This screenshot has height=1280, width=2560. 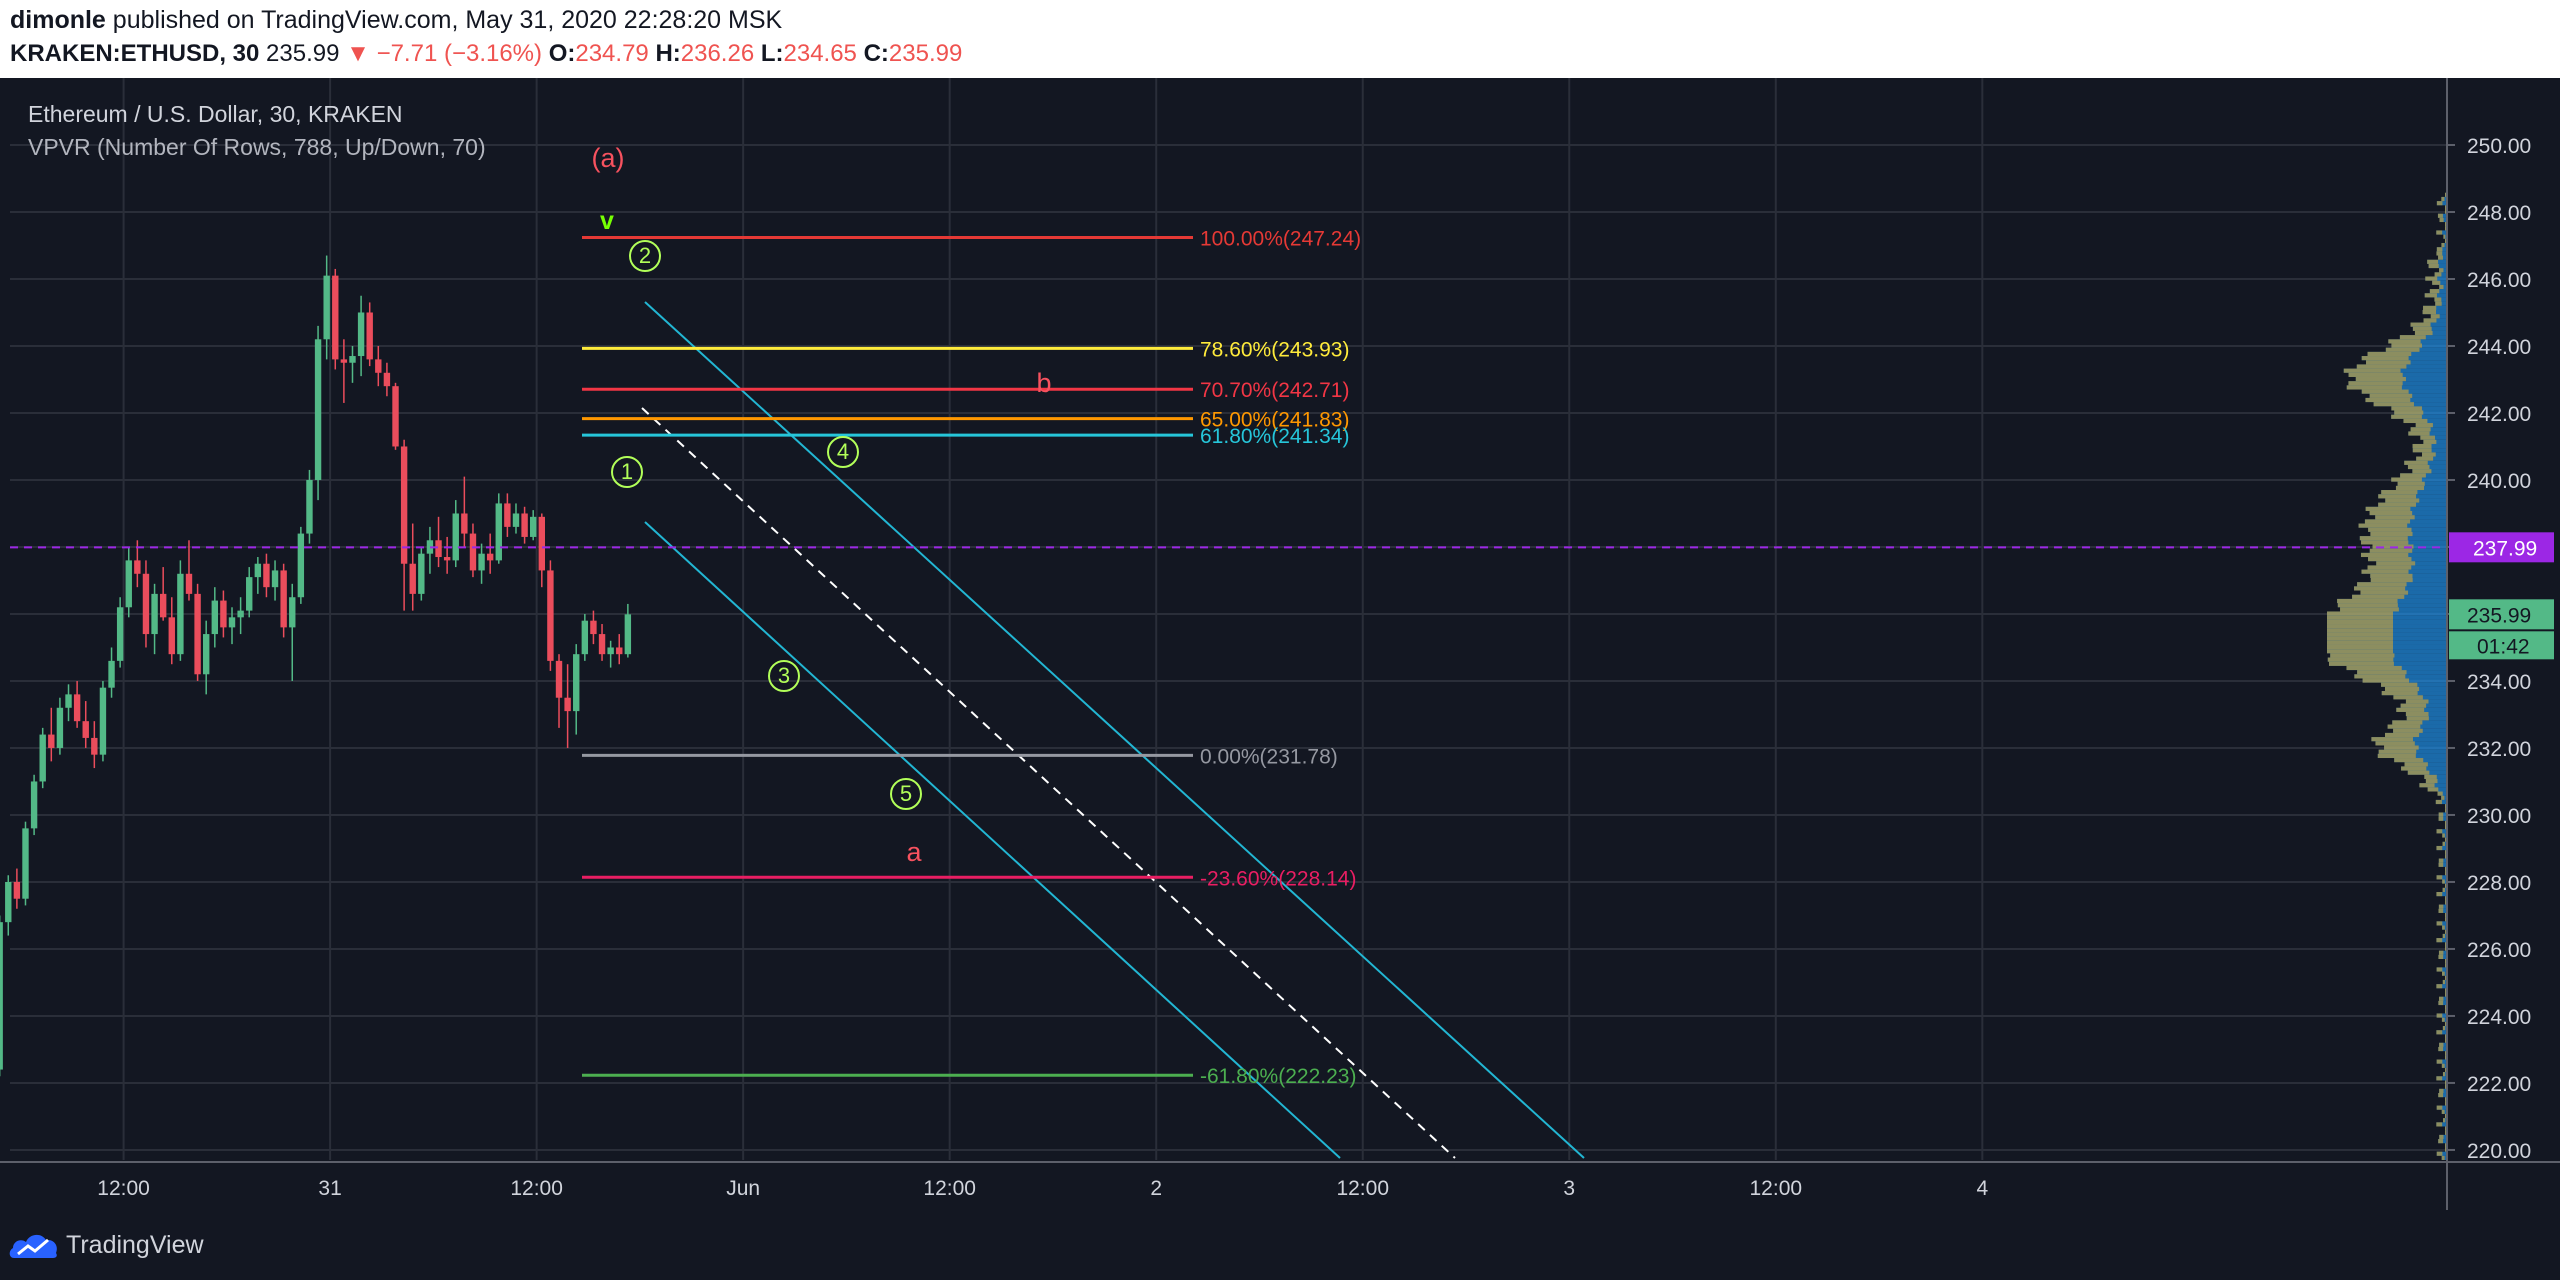 What do you see at coordinates (2499, 414) in the screenshot?
I see `price-tick-label: 242.00` at bounding box center [2499, 414].